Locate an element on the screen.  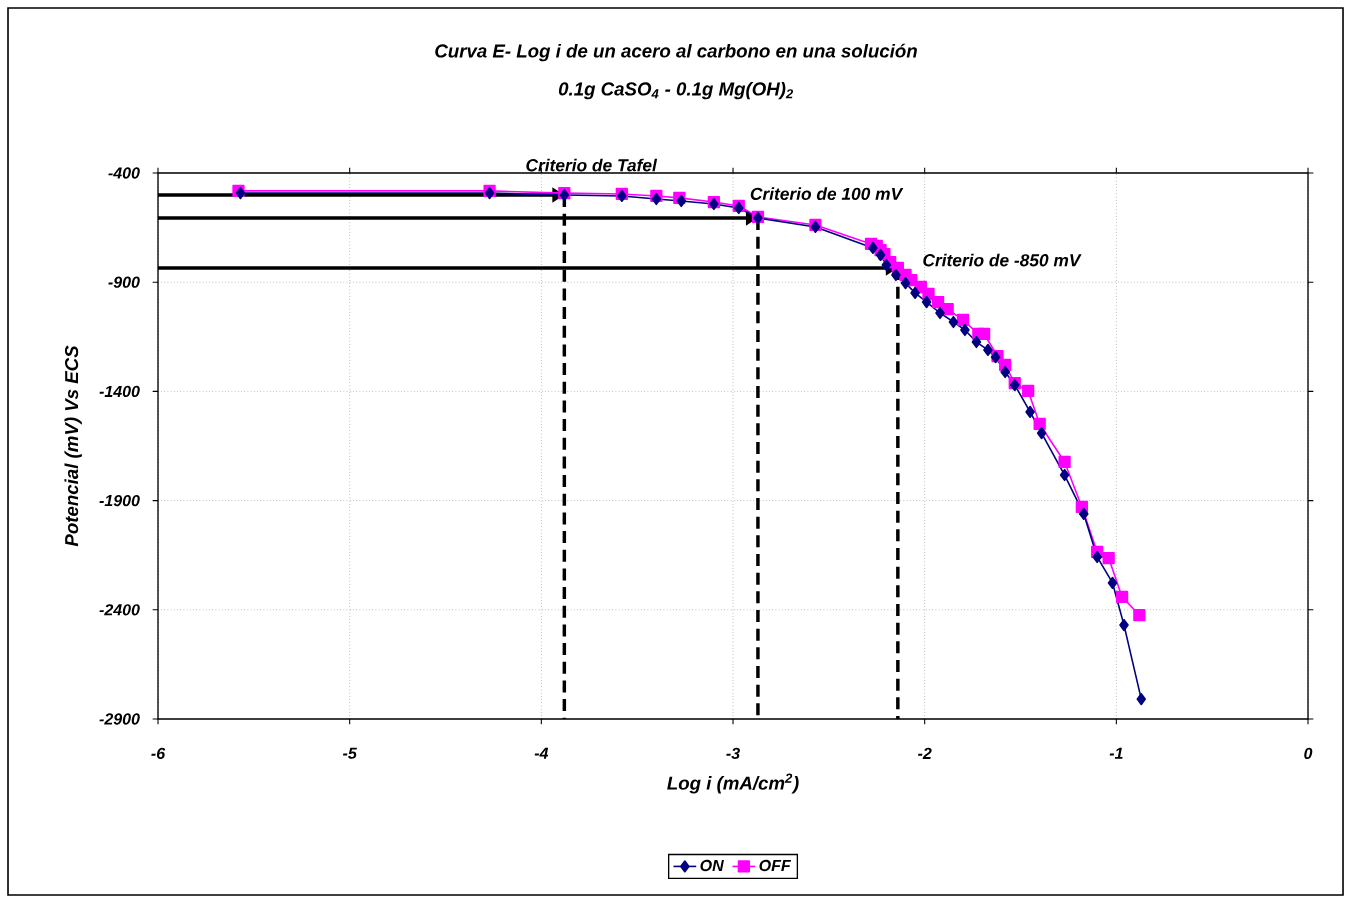
legend-label: OFF is located at coordinates (775, 865).